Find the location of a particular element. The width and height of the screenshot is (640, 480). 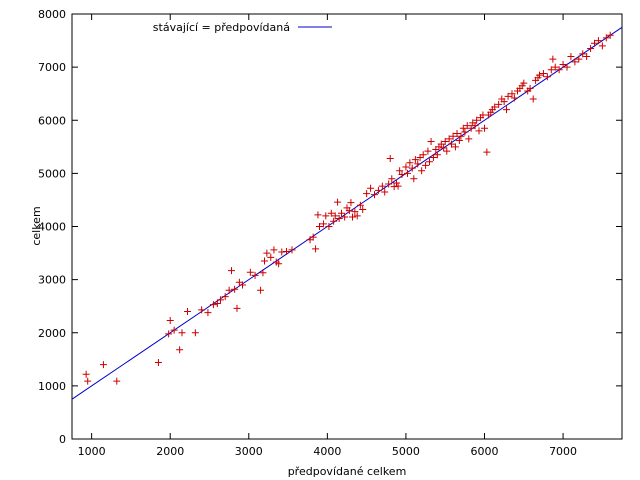

legend-label: stávající = předpovídaná is located at coordinates (221, 27).